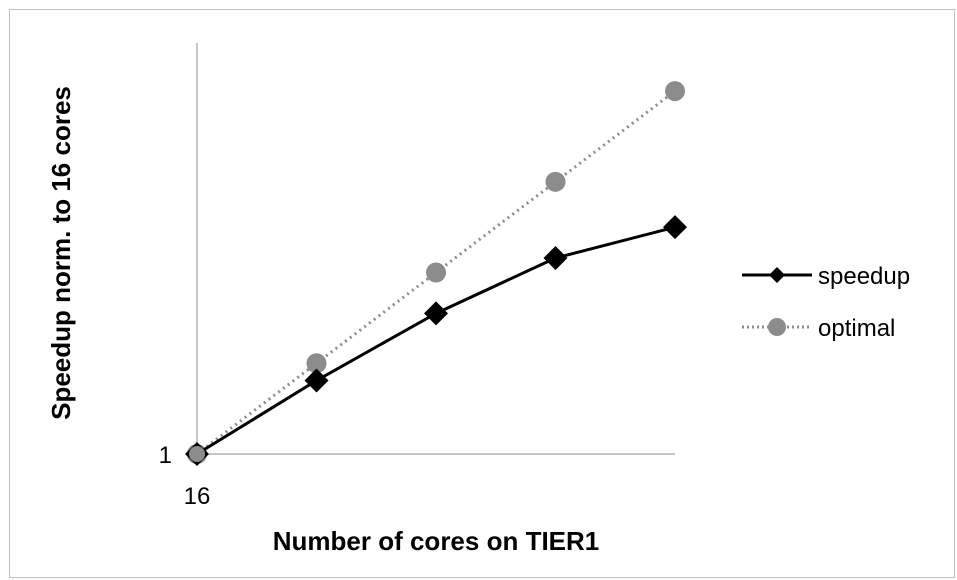 Image resolution: width=957 pixels, height=580 pixels. What do you see at coordinates (197, 454) in the screenshot?
I see `data-point-optimal-origin-overlay` at bounding box center [197, 454].